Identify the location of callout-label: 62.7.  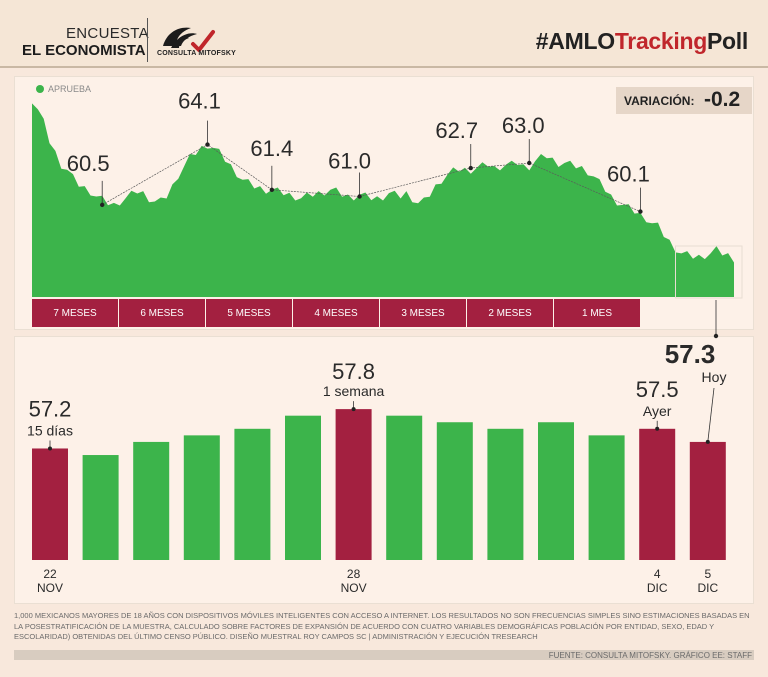
(456, 130).